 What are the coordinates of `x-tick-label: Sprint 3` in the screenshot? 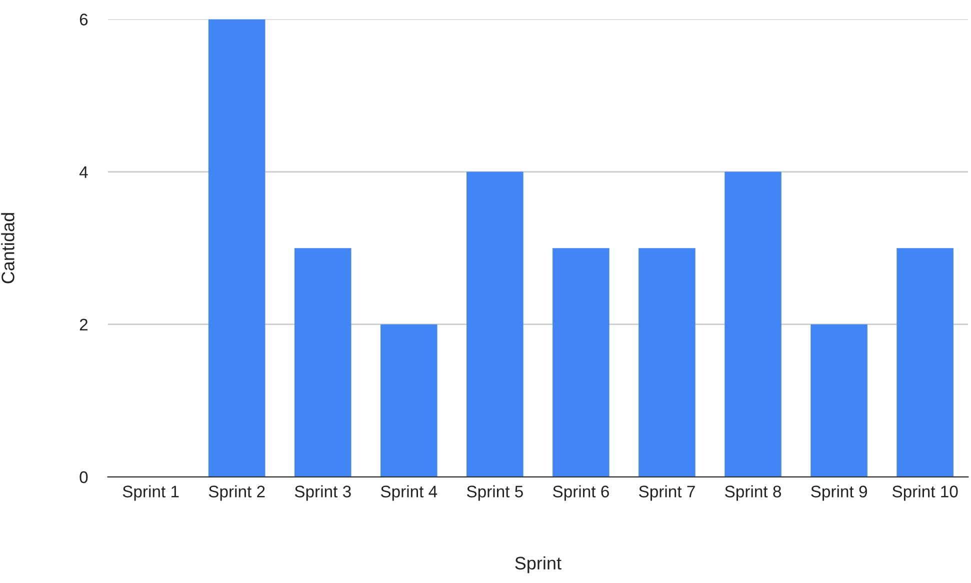 It's located at (322, 493).